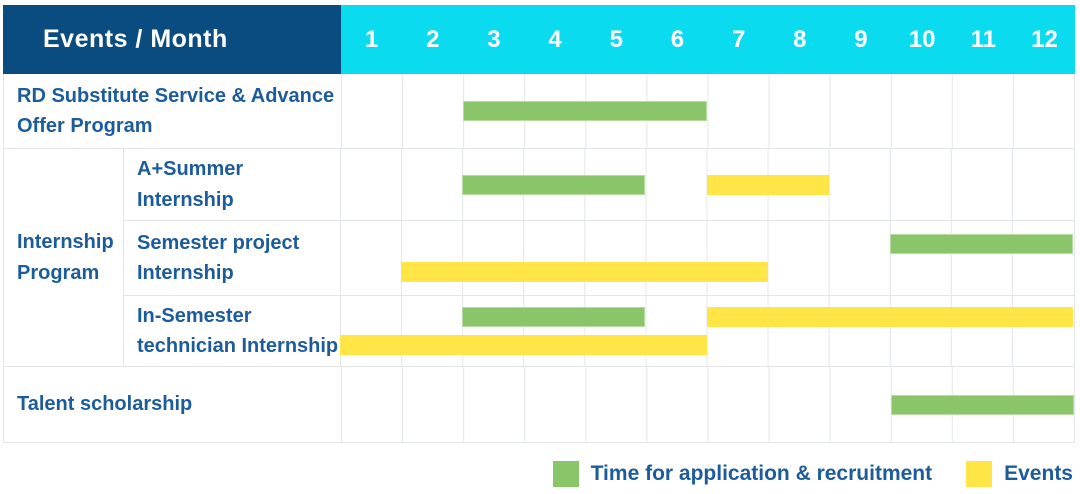 The width and height of the screenshot is (1080, 494). I want to click on table-header-row: Events / Month 1 2 3 4 5 6 7 8 9 10 11 12, so click(539, 39).